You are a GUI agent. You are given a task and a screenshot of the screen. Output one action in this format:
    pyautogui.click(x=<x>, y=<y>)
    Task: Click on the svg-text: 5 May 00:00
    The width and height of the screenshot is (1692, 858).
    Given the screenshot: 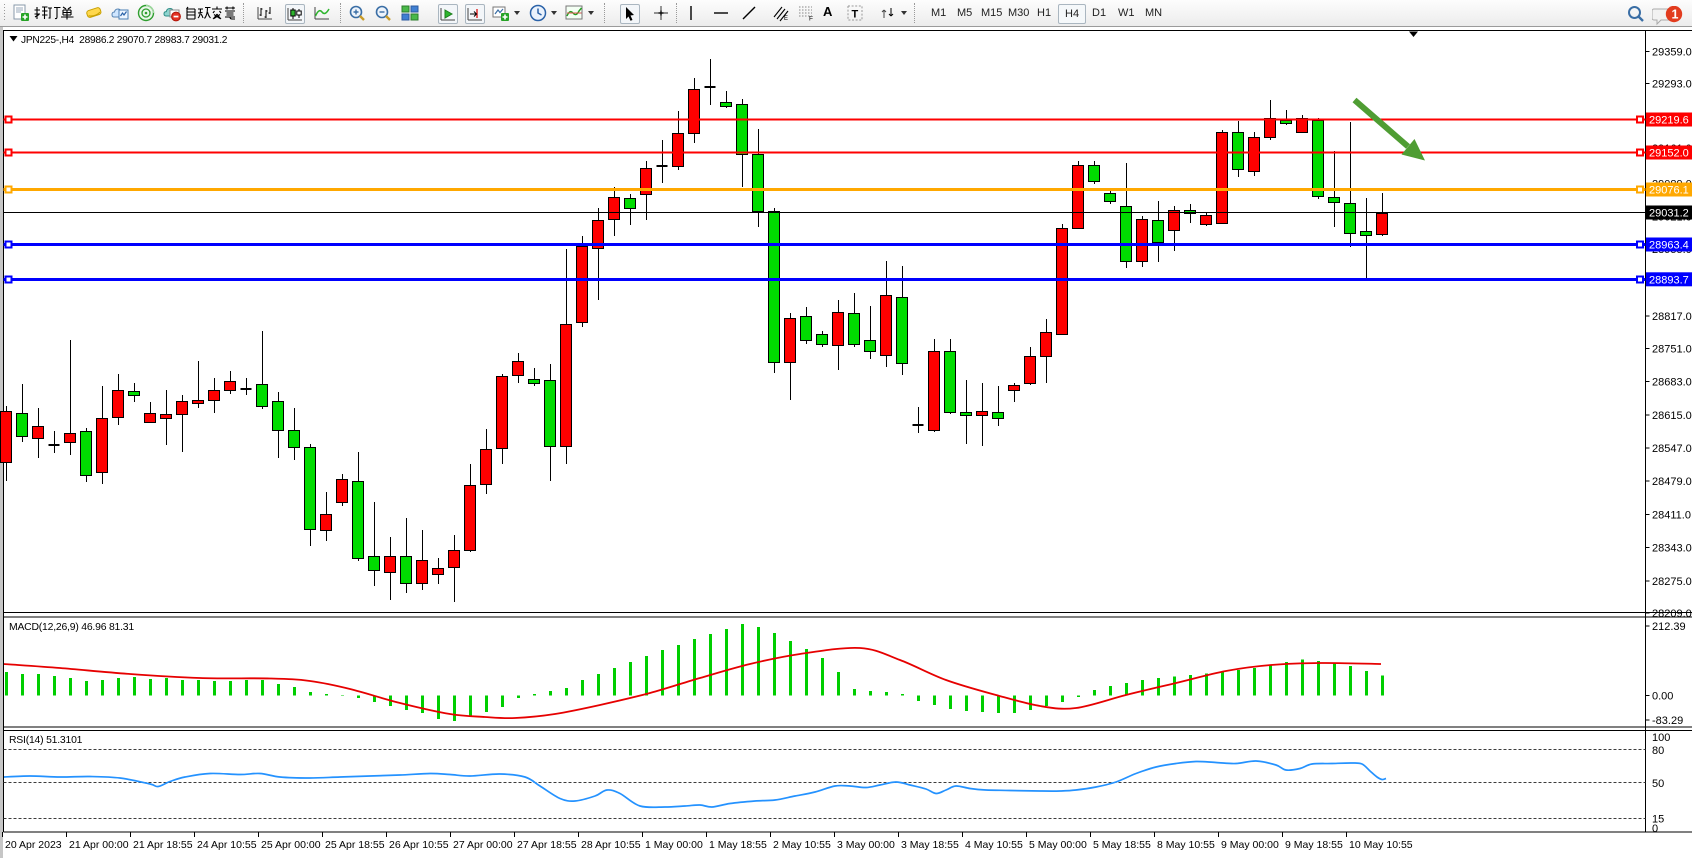 What is the action you would take?
    pyautogui.click(x=1058, y=845)
    